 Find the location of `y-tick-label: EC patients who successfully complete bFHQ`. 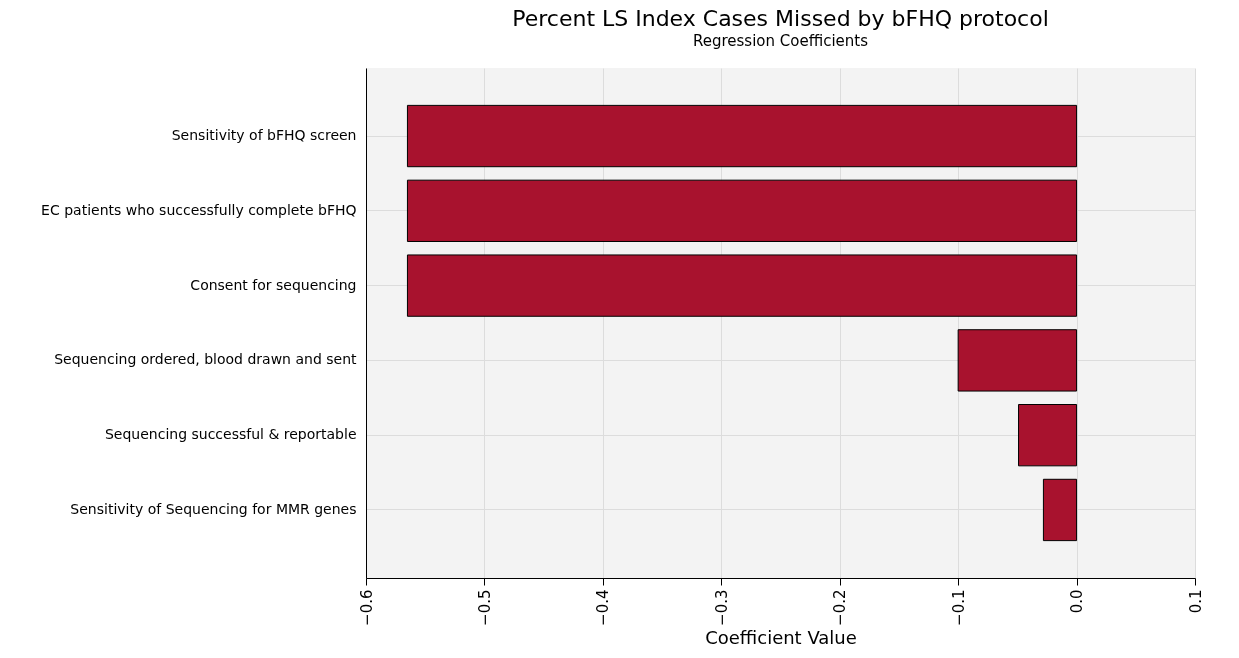

y-tick-label: EC patients who successfully complete bFHQ is located at coordinates (199, 209).